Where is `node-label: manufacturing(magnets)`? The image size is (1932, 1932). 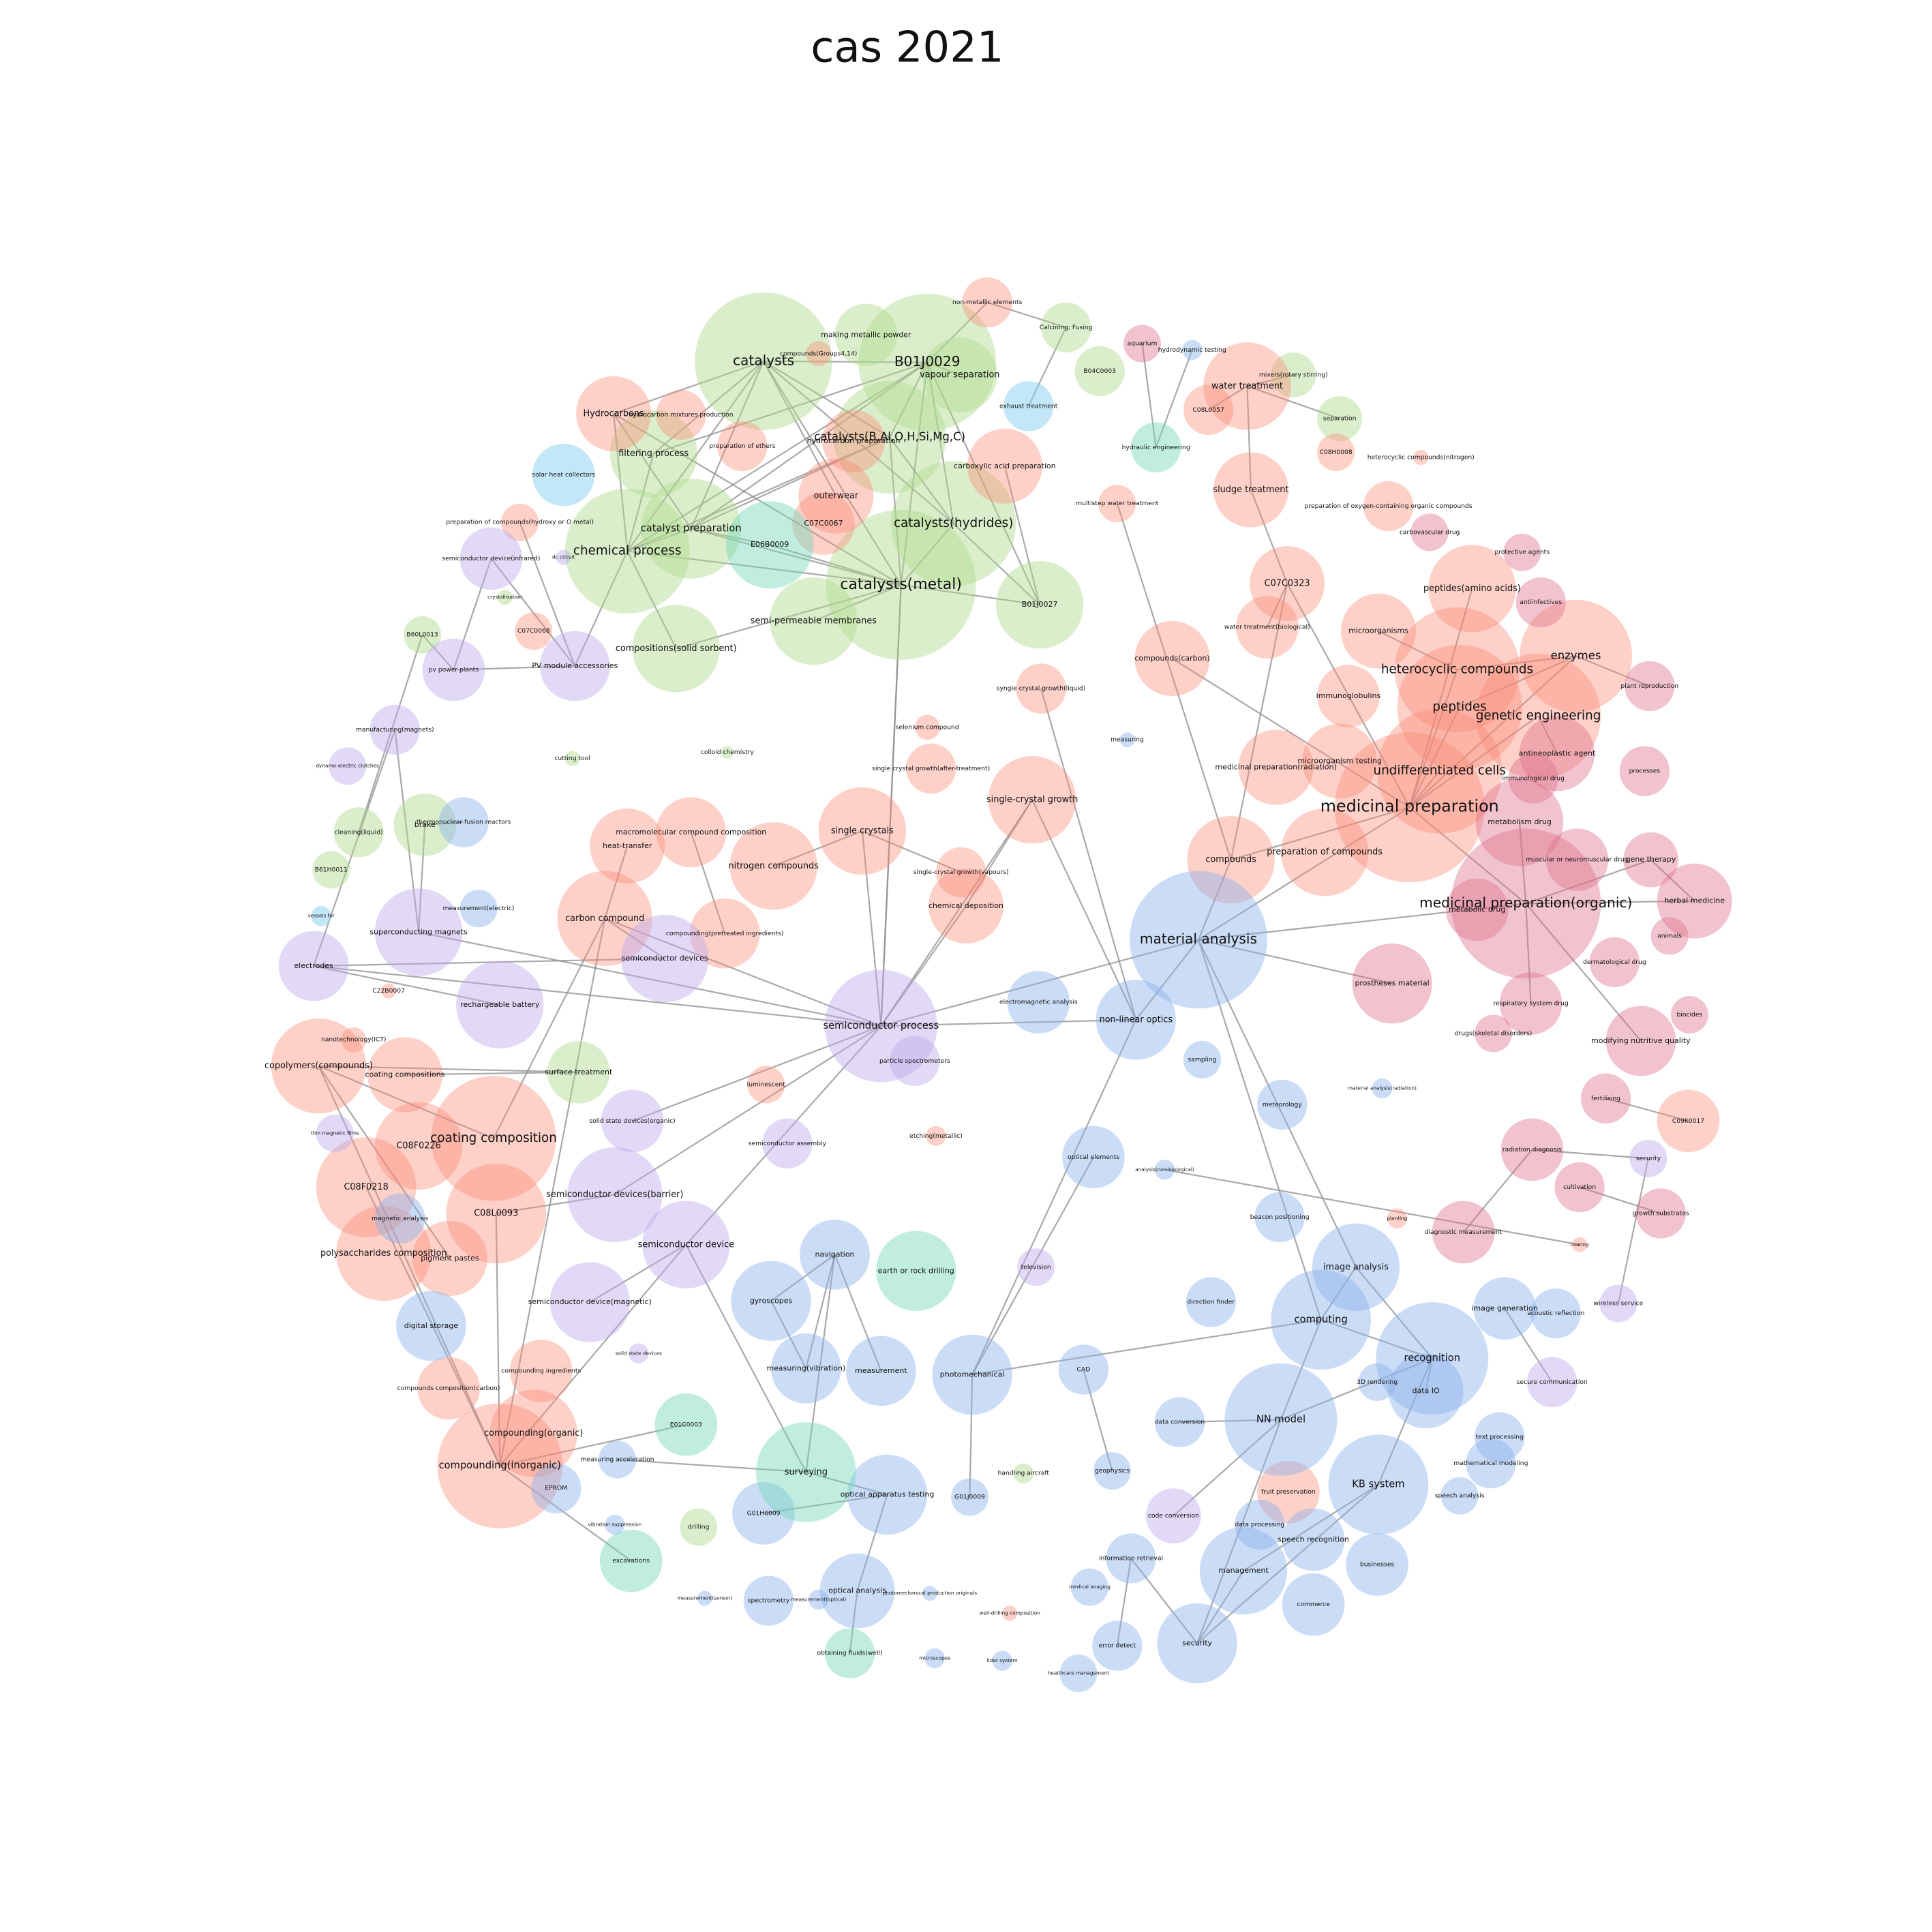 node-label: manufacturing(magnets) is located at coordinates (395, 730).